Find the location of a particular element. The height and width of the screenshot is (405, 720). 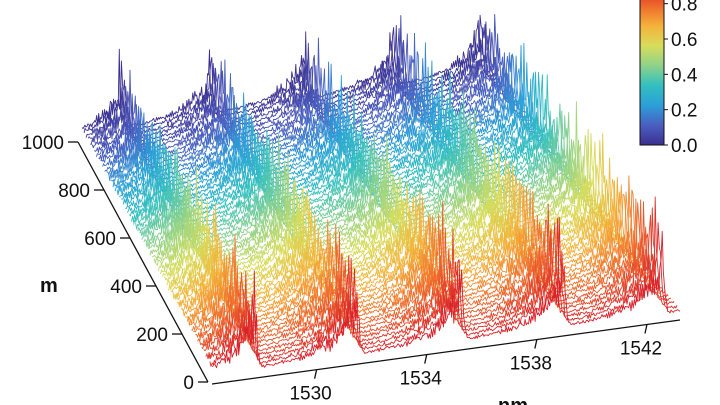

x-axis-title: nm is located at coordinates (513, 400).